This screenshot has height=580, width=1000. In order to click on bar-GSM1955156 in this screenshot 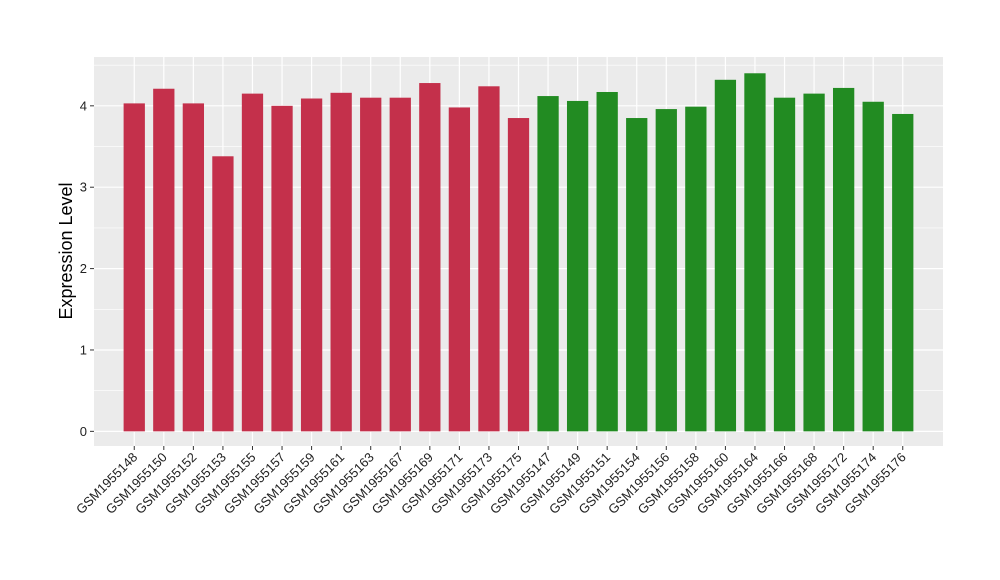, I will do `click(666, 270)`.